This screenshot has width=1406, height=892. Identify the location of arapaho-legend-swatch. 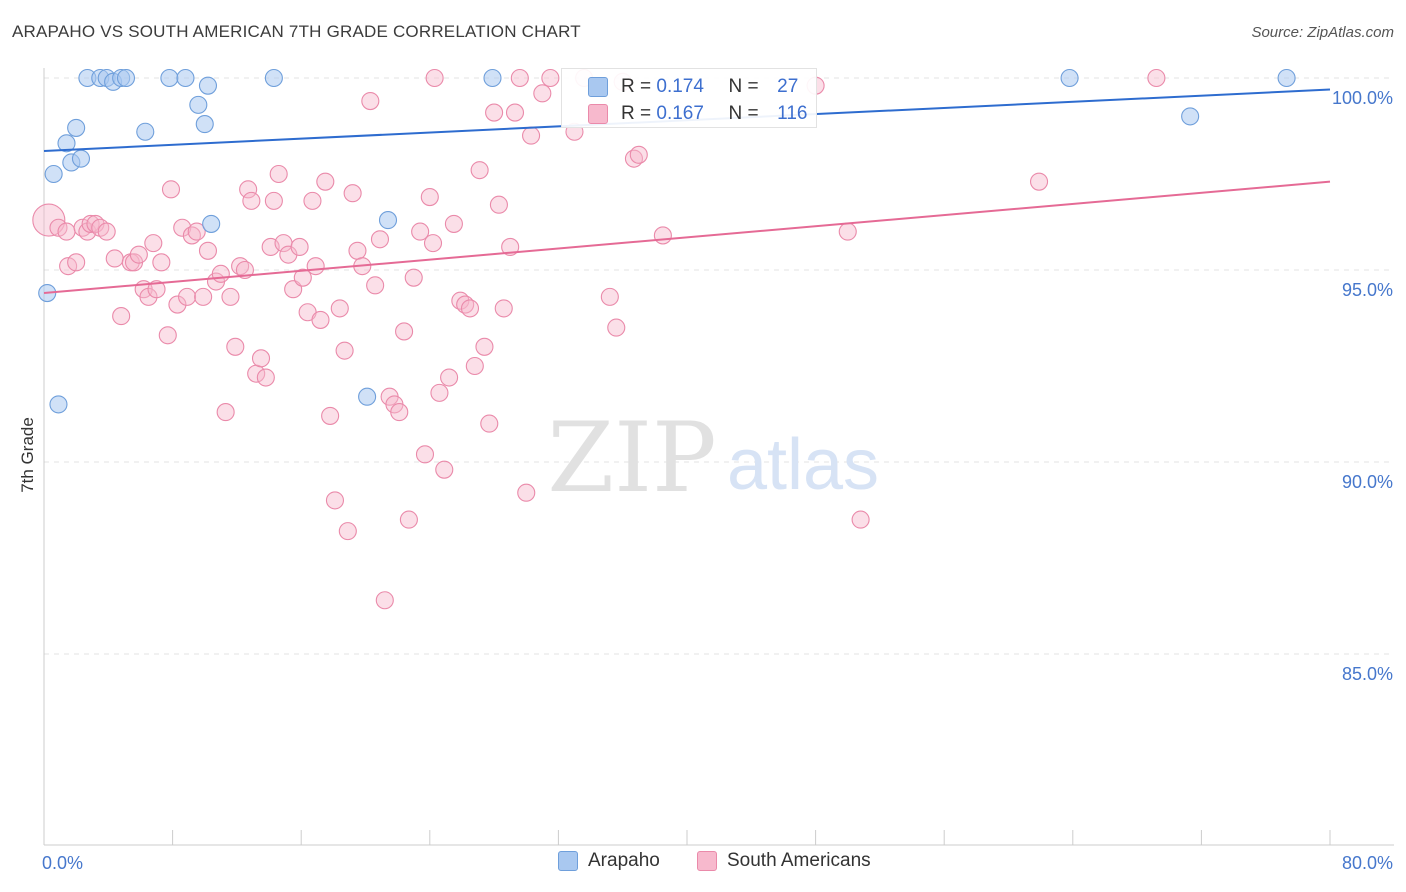
(568, 861).